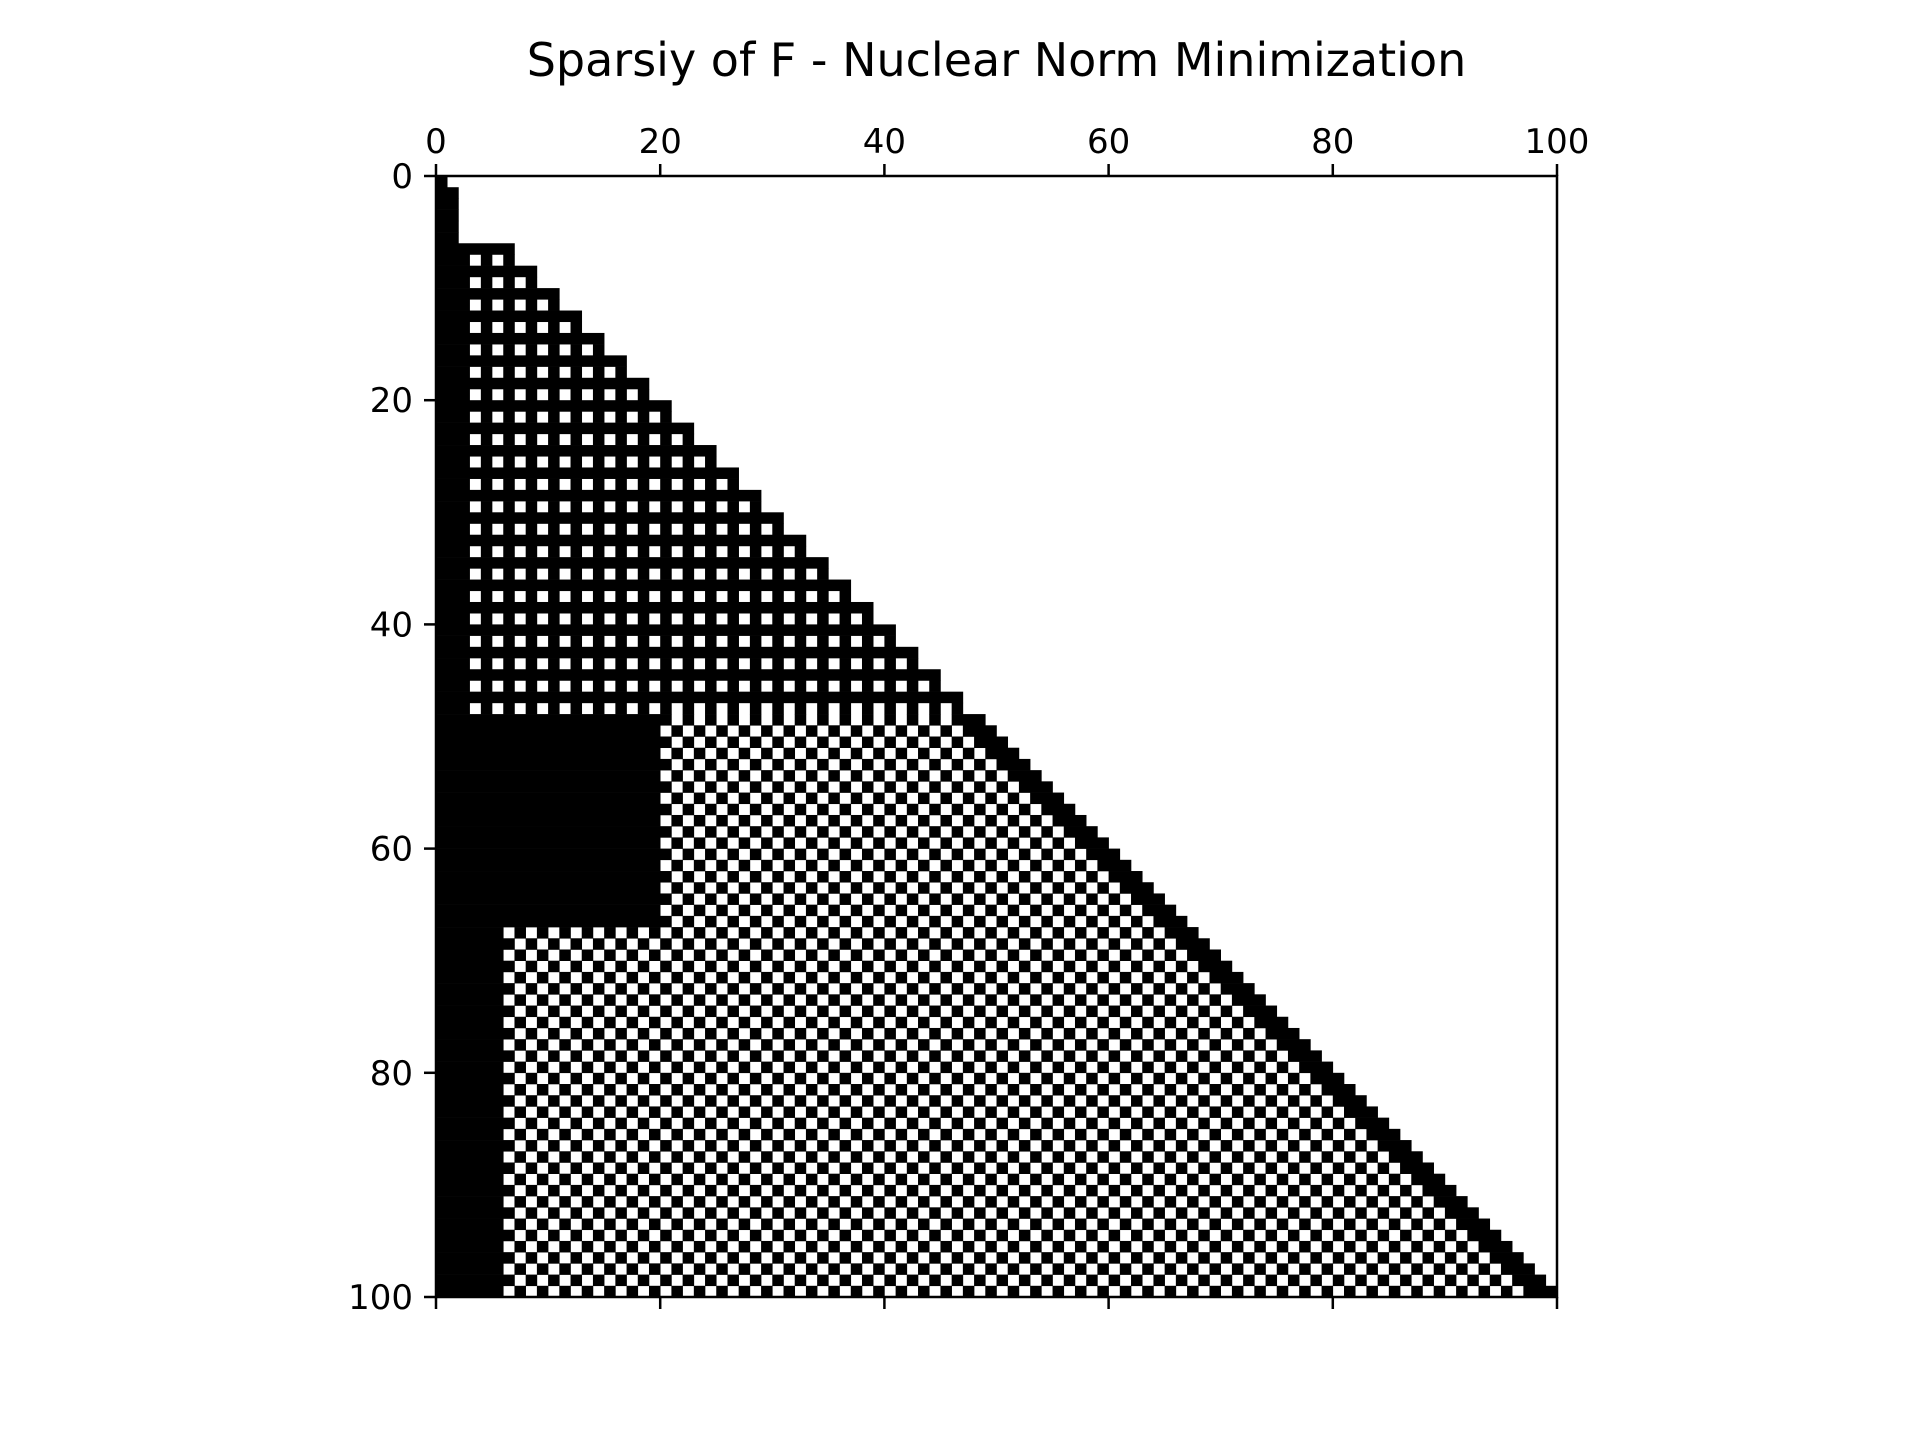  Describe the element at coordinates (380, 1298) in the screenshot. I see `y-tick-label: 100` at that location.